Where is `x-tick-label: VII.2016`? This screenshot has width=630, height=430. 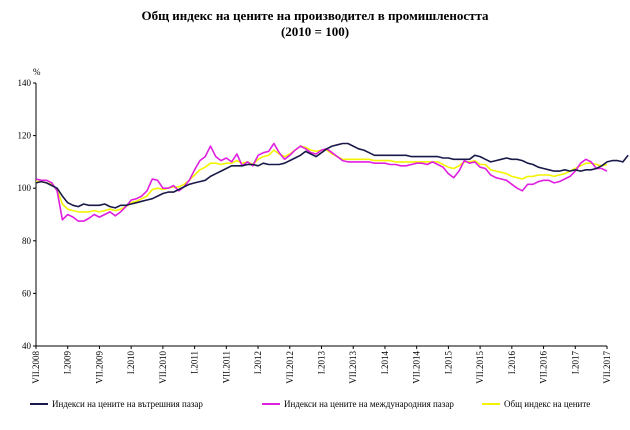 x-tick-label: VII.2016 is located at coordinates (544, 367).